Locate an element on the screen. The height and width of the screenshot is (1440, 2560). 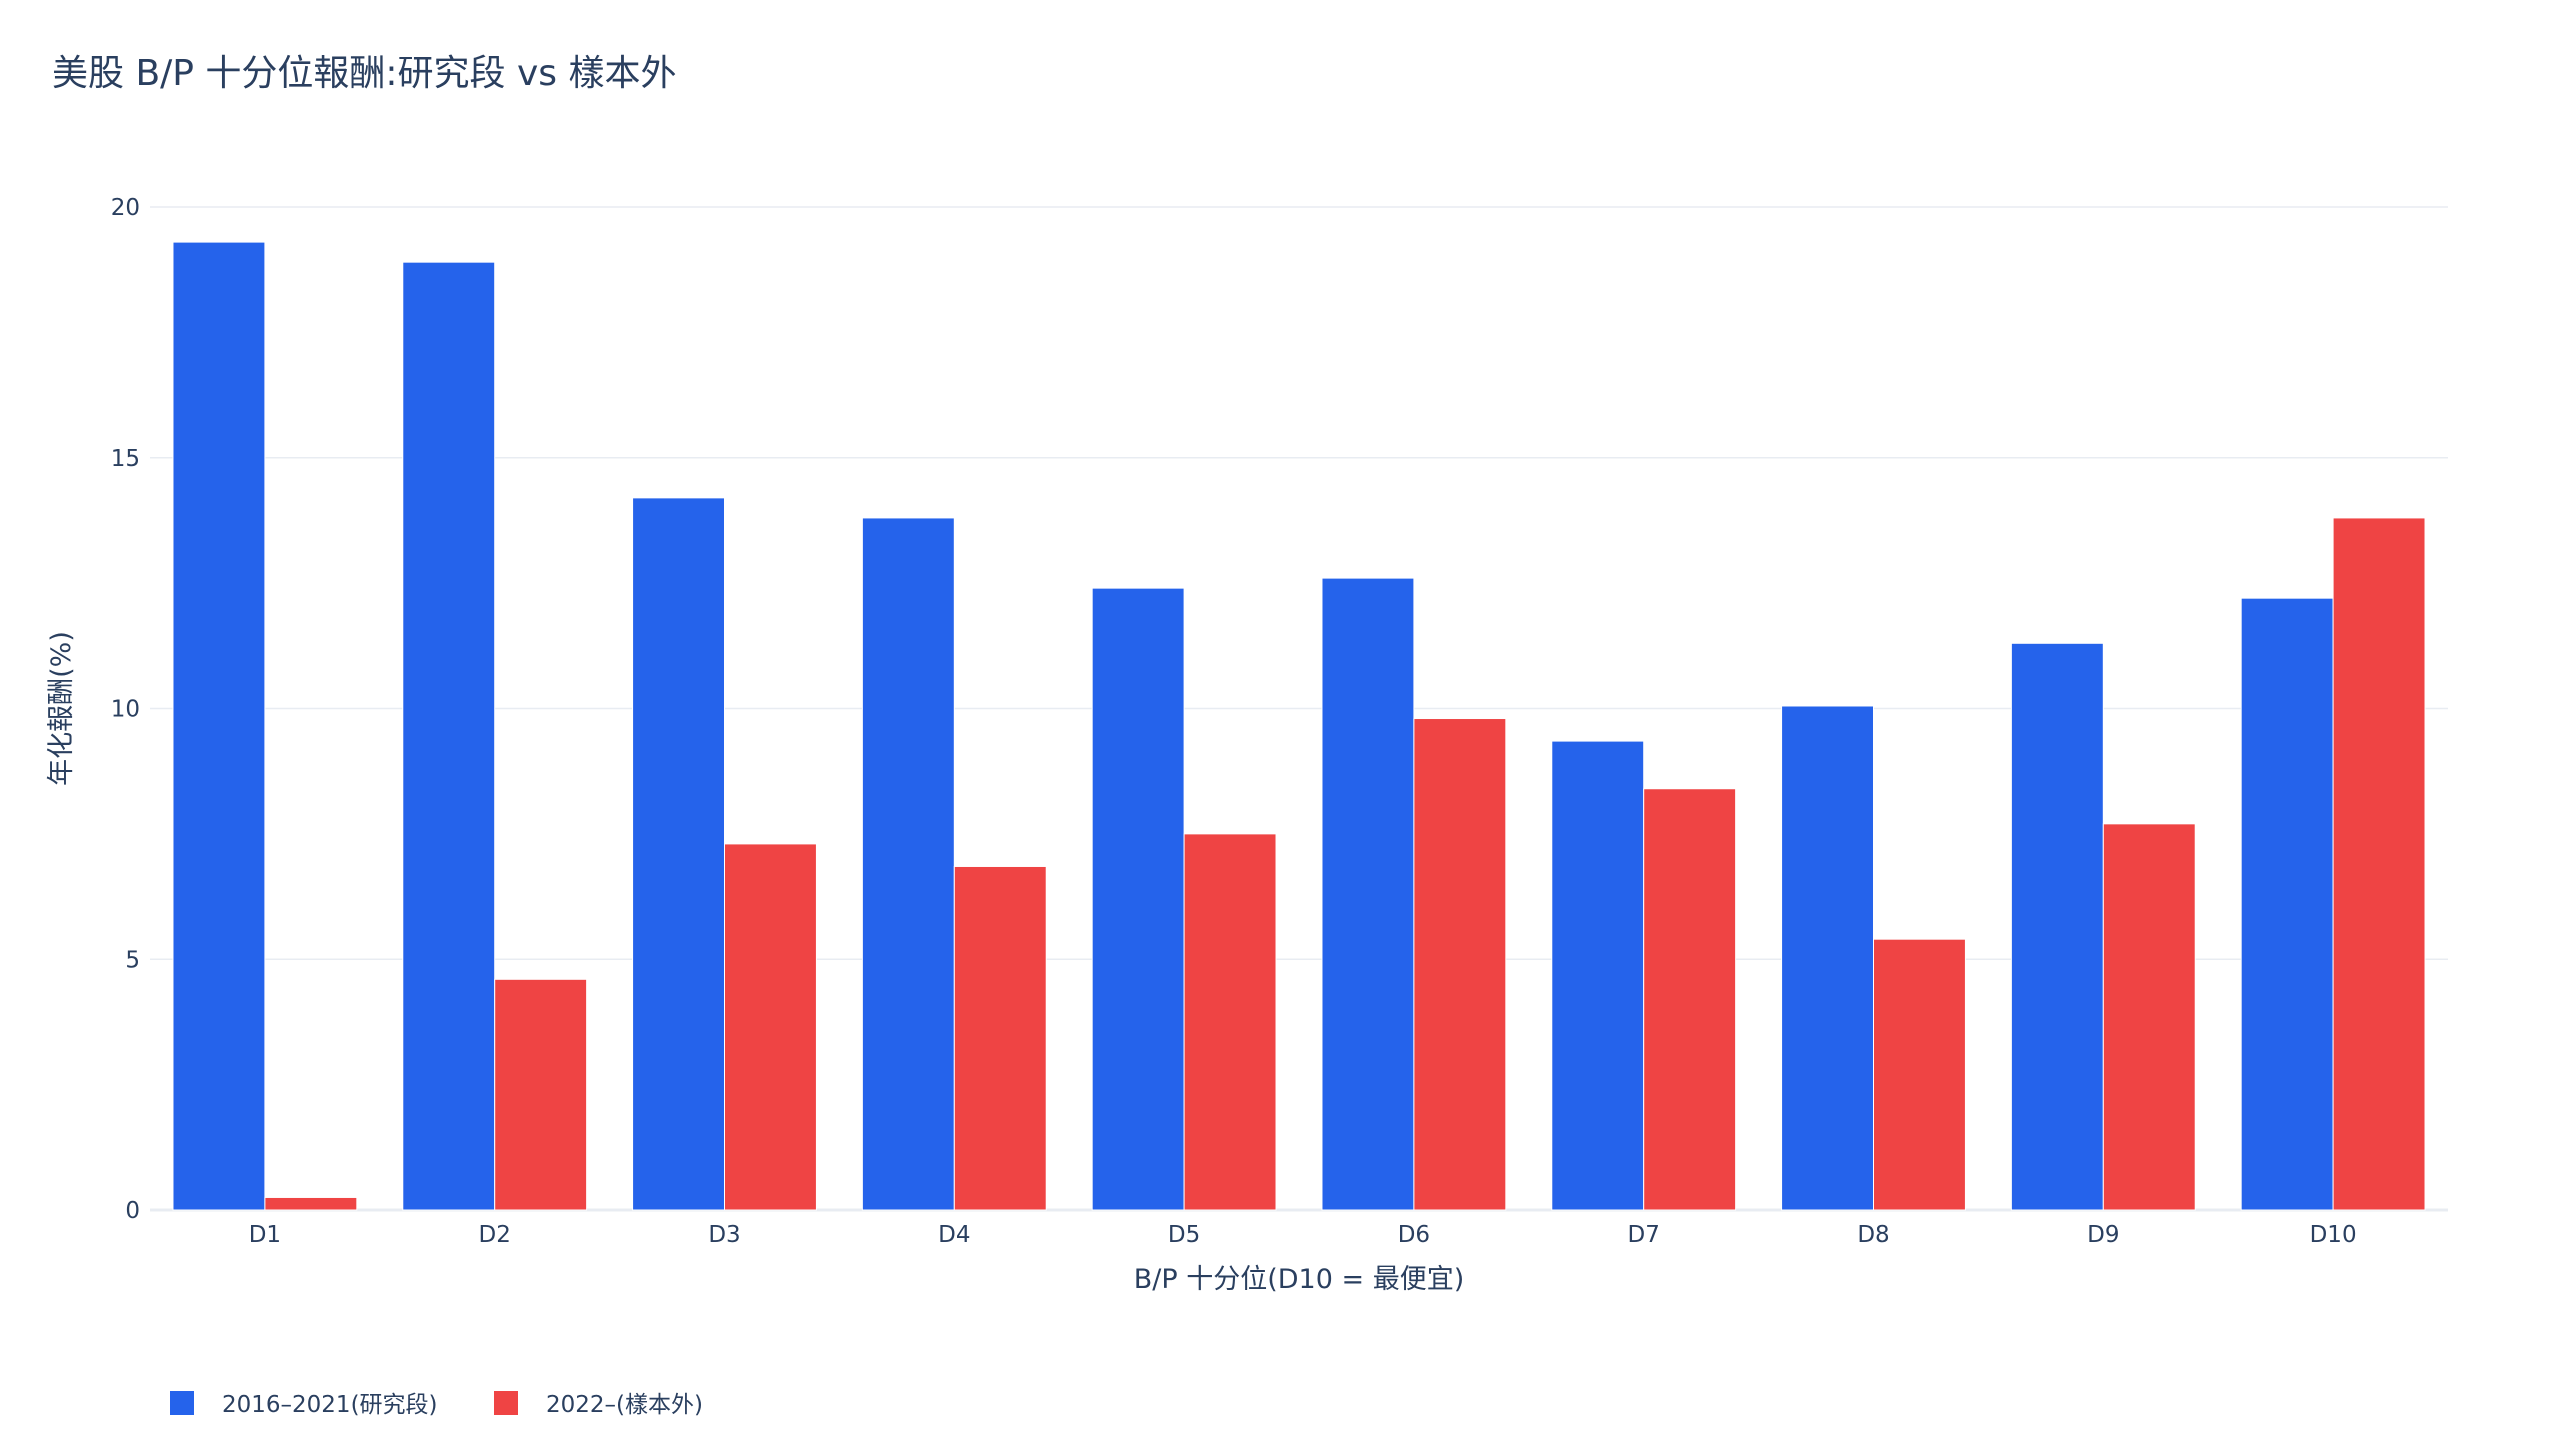
y-axis-title: 年化報酬(%) is located at coordinates (61, 708).